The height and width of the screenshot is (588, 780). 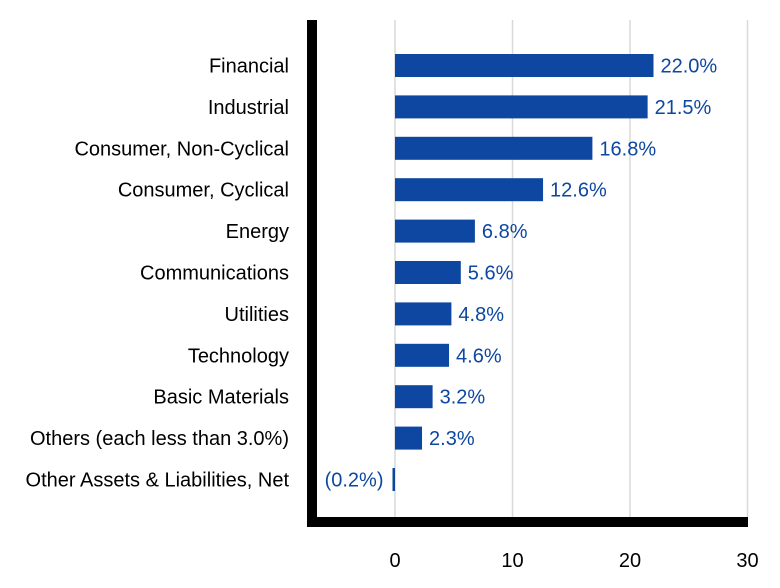 What do you see at coordinates (248, 108) in the screenshot?
I see `category-label-industrial: Industrial` at bounding box center [248, 108].